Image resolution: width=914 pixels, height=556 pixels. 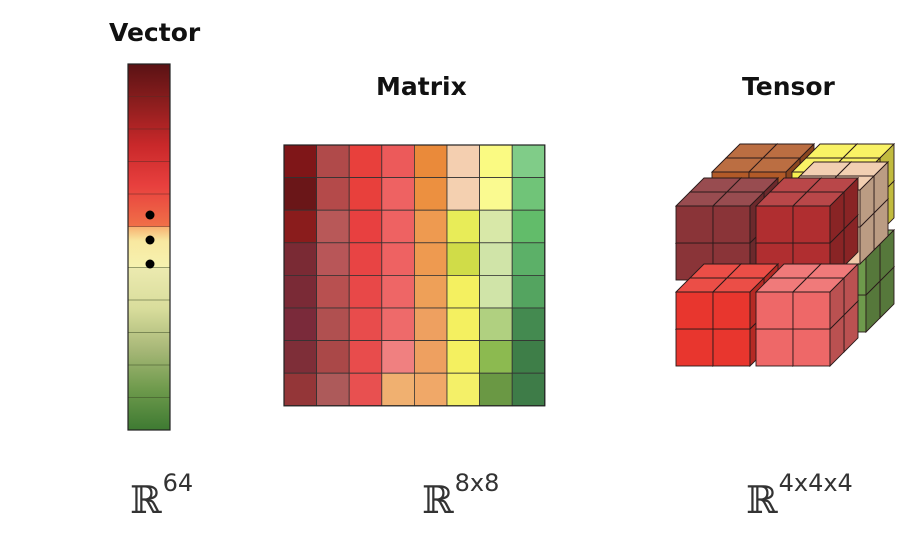 I want to click on vector-dims: 64, so click(x=178, y=483).